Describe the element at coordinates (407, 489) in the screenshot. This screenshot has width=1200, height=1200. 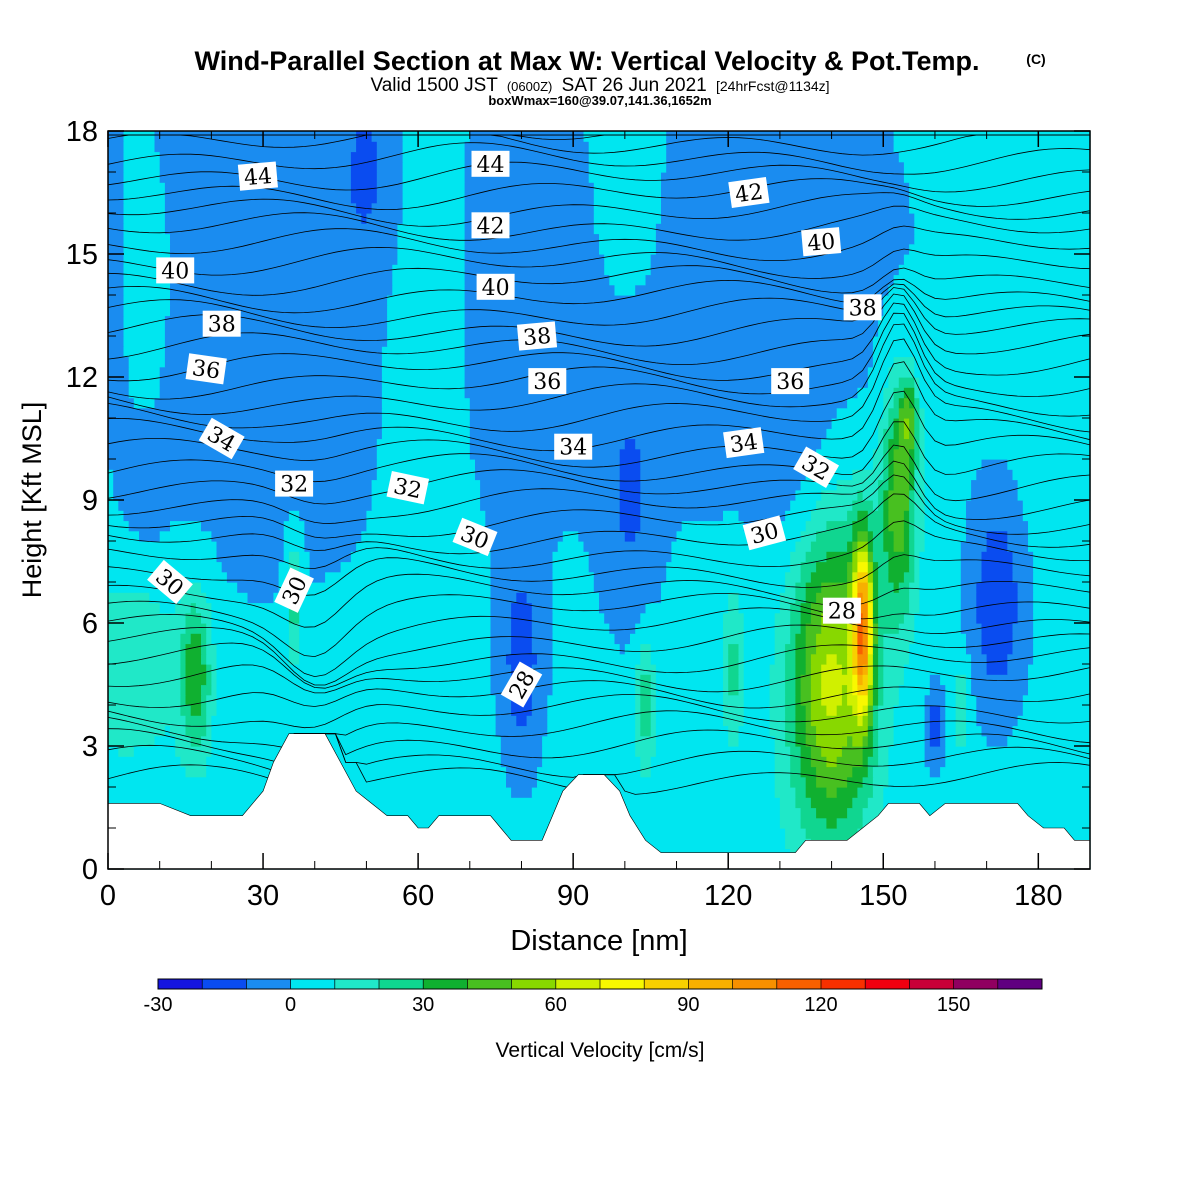
I see `contour-label-text: 32` at that location.